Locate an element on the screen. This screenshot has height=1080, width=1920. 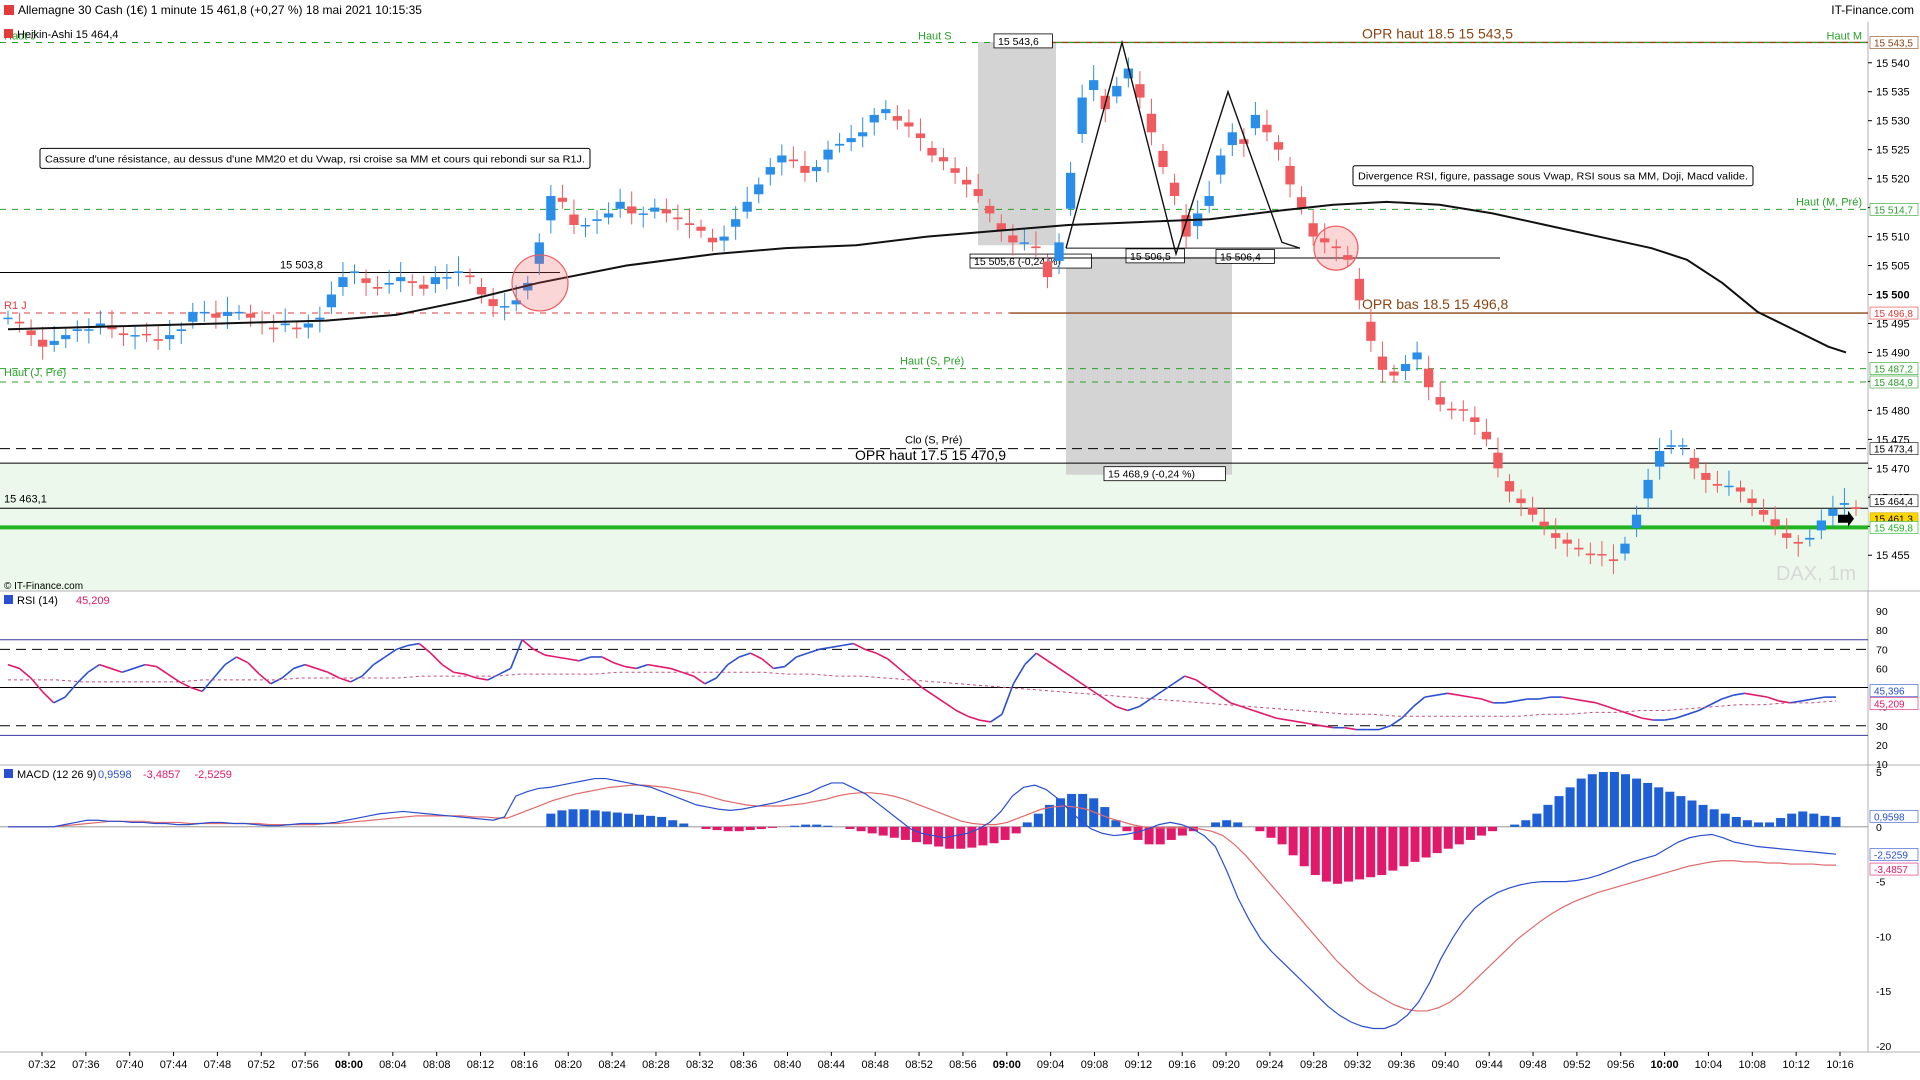
price-tick-label: 15 510 is located at coordinates (1893, 238).